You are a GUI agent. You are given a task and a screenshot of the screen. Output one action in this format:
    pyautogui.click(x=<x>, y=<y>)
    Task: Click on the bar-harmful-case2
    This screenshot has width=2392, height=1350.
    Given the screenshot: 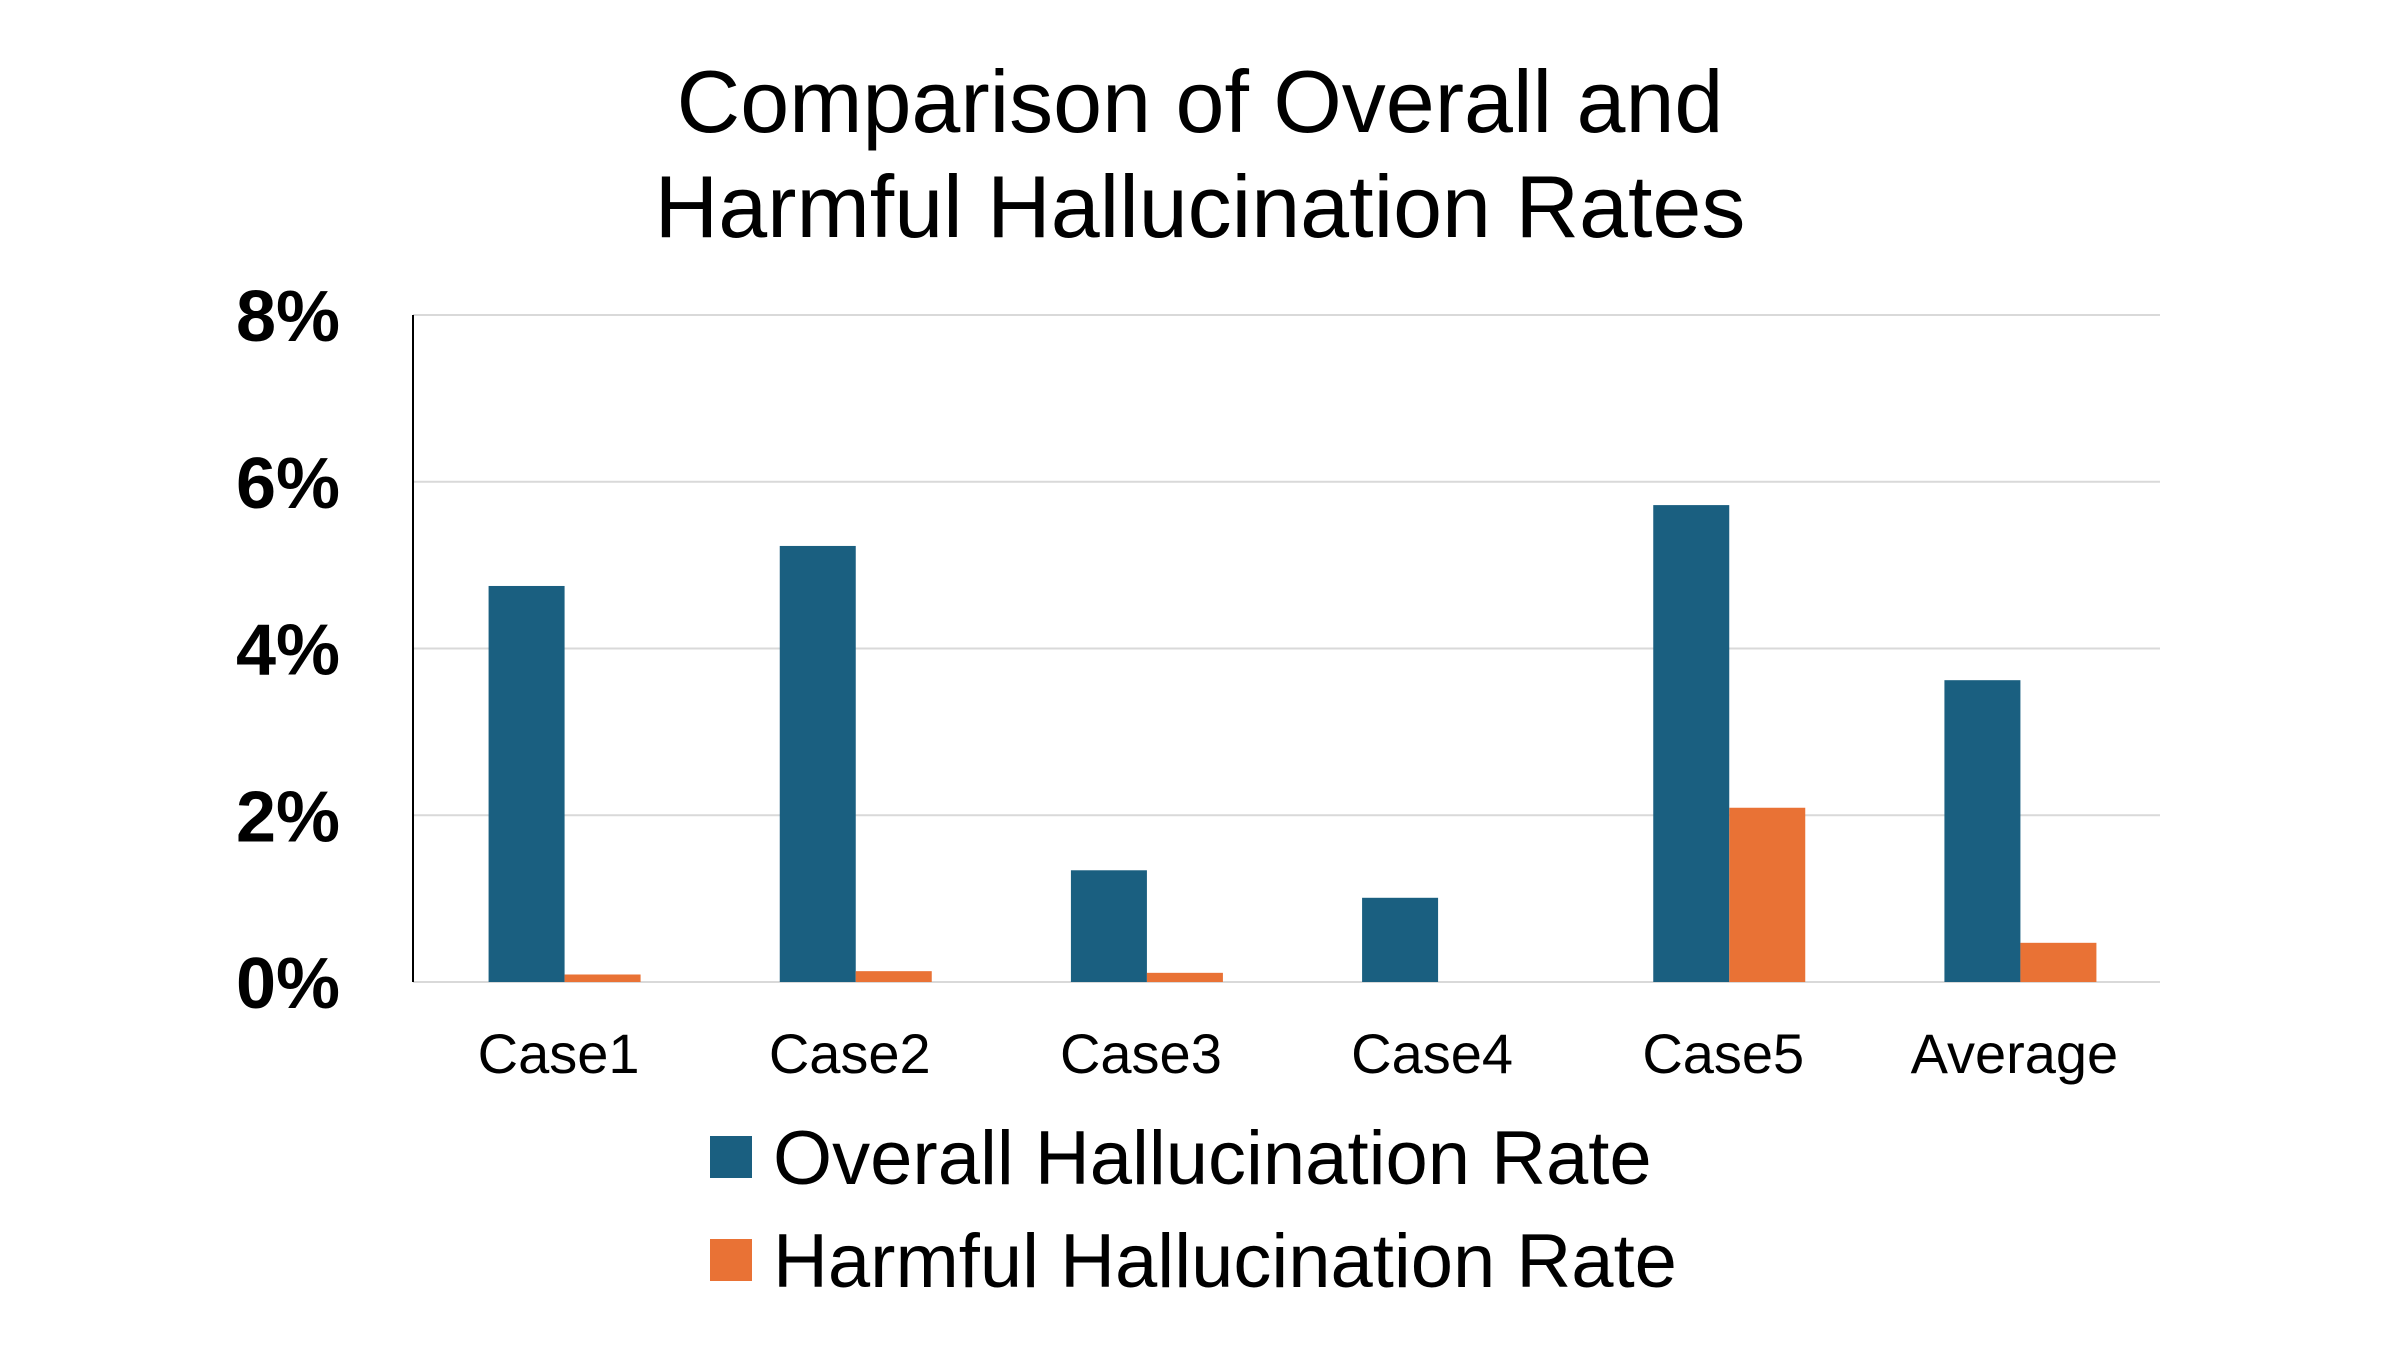 What is the action you would take?
    pyautogui.click(x=893, y=976)
    